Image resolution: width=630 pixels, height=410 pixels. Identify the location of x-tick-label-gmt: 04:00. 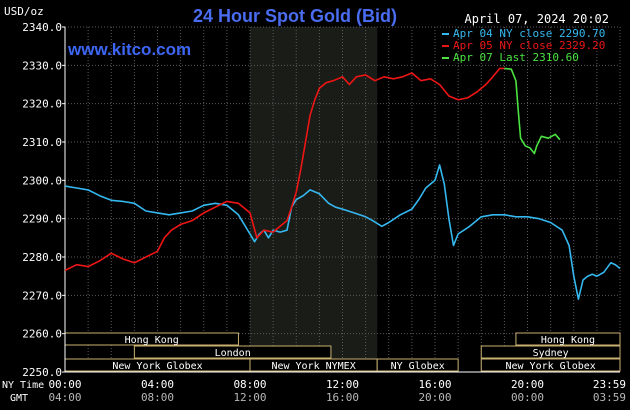
(64, 397).